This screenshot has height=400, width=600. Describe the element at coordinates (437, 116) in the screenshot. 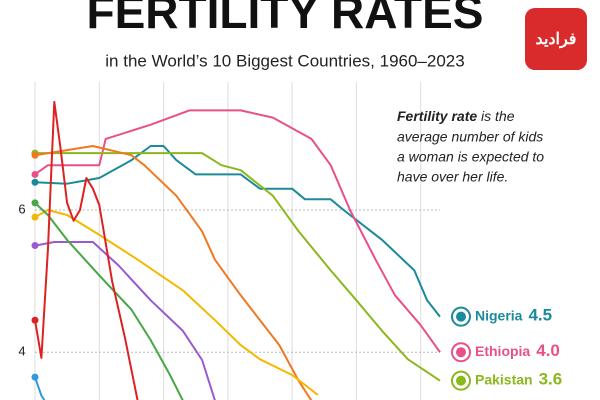

I see `annotation-term: Fertility rate` at that location.